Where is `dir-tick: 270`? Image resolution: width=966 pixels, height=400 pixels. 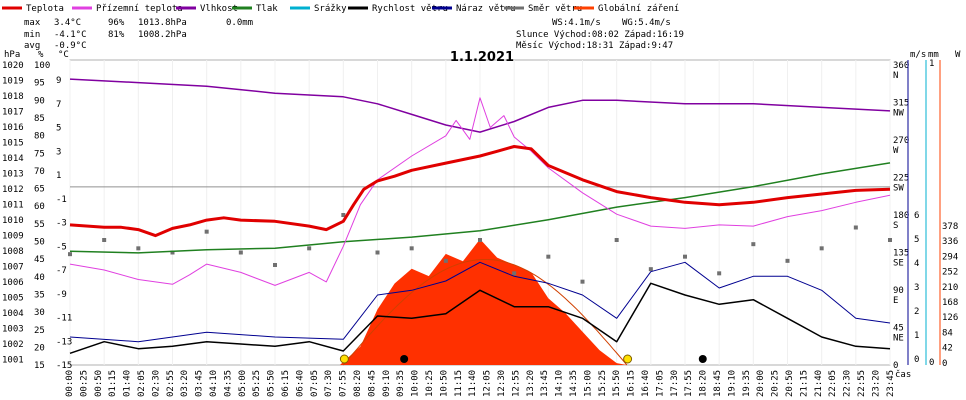
dir-tick: 270 is located at coordinates (901, 141).